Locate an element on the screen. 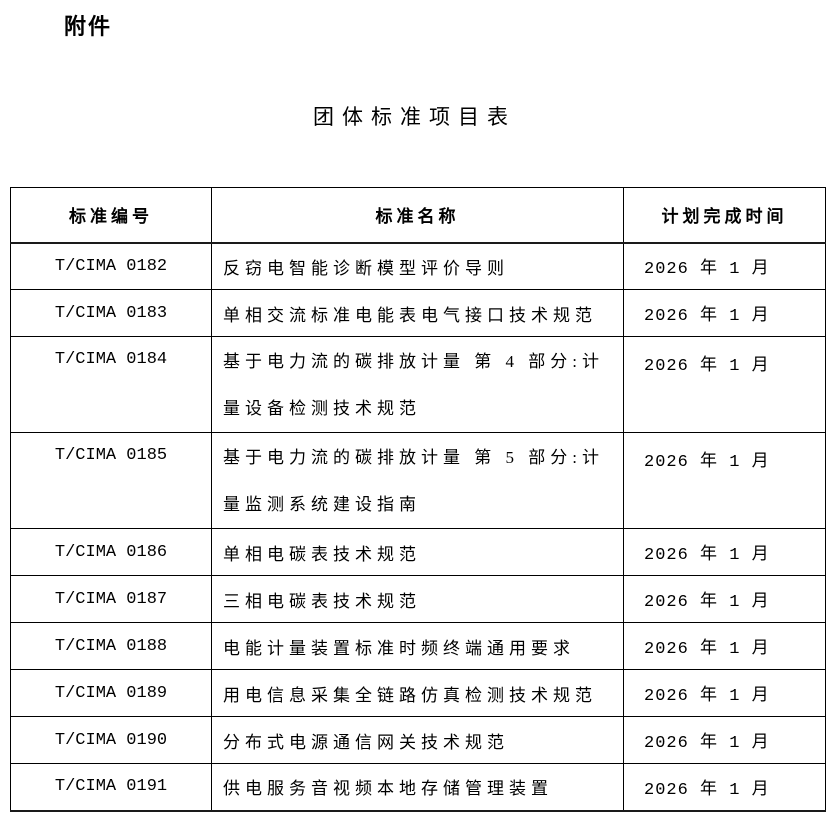 The image size is (829, 824). standard-name-cell: 供电服务音视频本地存储管理装置 is located at coordinates (417, 787).